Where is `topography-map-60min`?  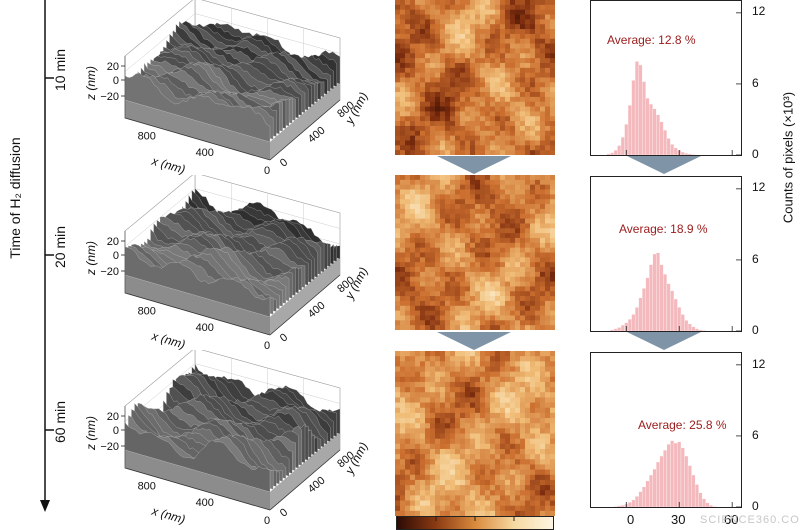 topography-map-60min is located at coordinates (475, 433).